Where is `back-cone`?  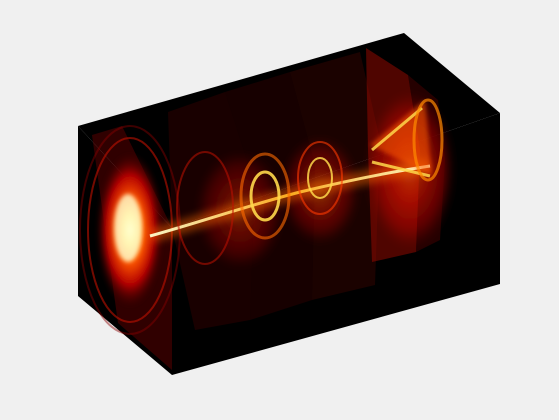
back-cone is located at coordinates (407, 140).